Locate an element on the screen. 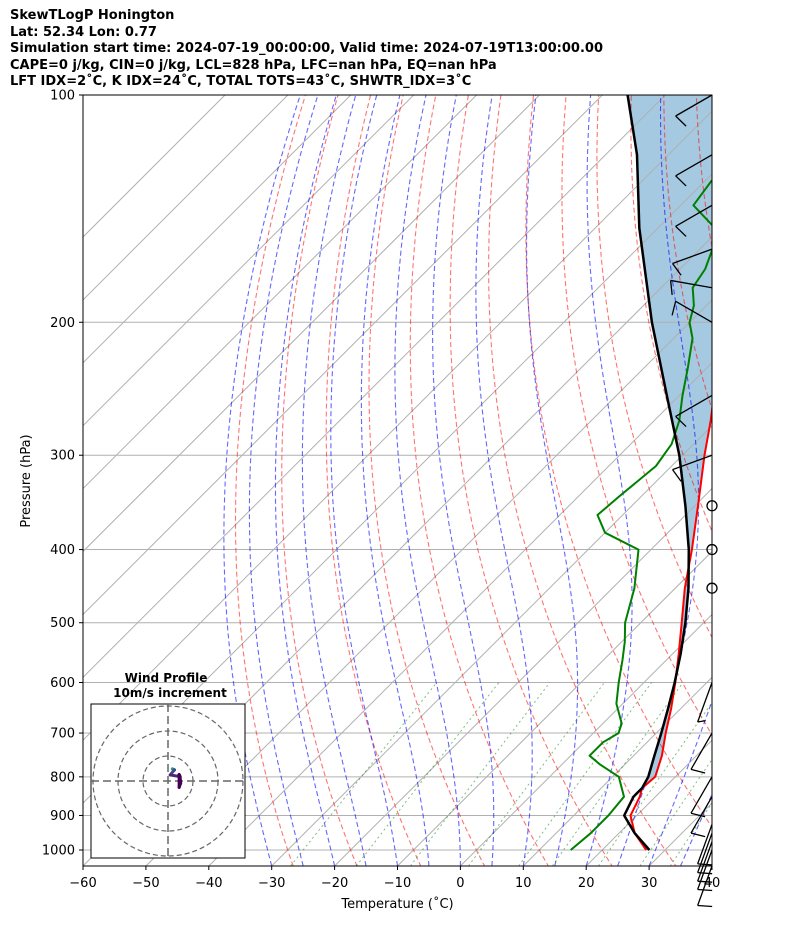 The height and width of the screenshot is (937, 794). y-tick-label: 500 is located at coordinates (62, 623).